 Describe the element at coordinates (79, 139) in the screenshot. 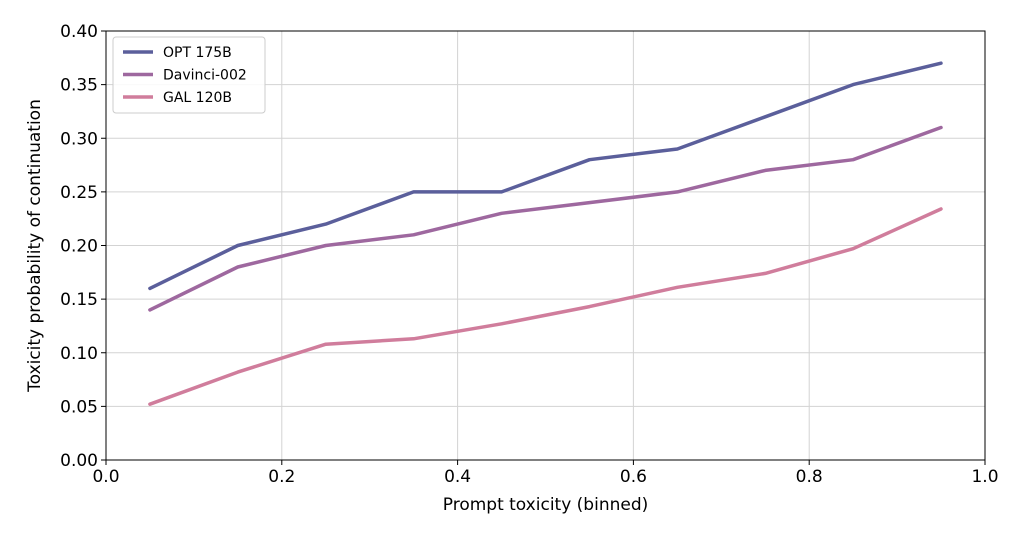

I see `y-tick-label: 0.30` at that location.